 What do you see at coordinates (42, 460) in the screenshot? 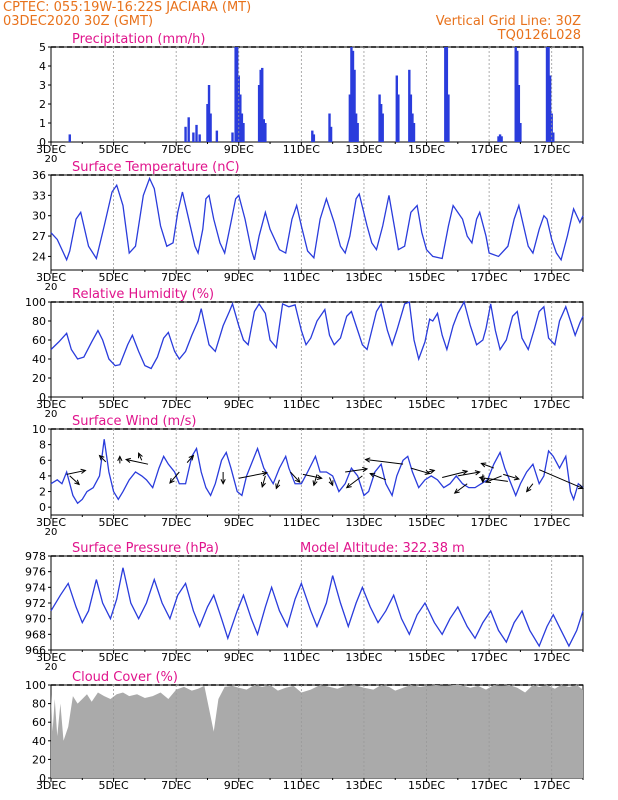
I see `y-tick-label: 6` at bounding box center [42, 460].